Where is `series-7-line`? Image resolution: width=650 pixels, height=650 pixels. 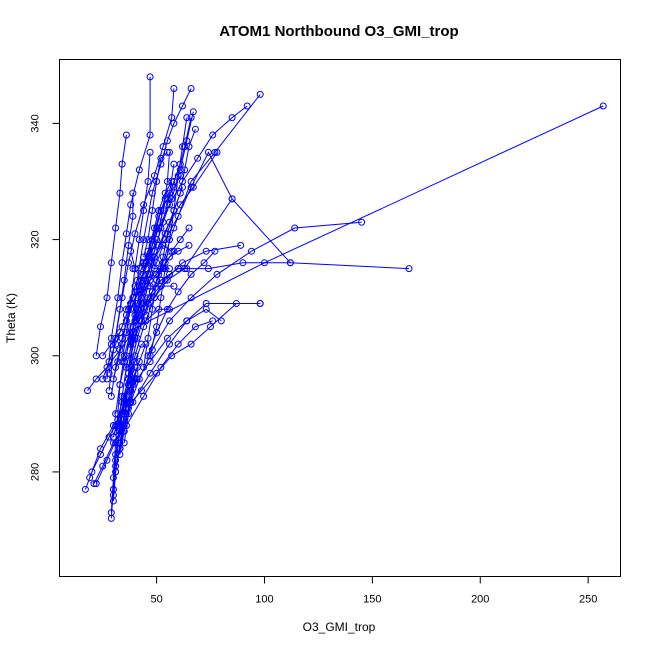 series-7-line is located at coordinates (175, 378).